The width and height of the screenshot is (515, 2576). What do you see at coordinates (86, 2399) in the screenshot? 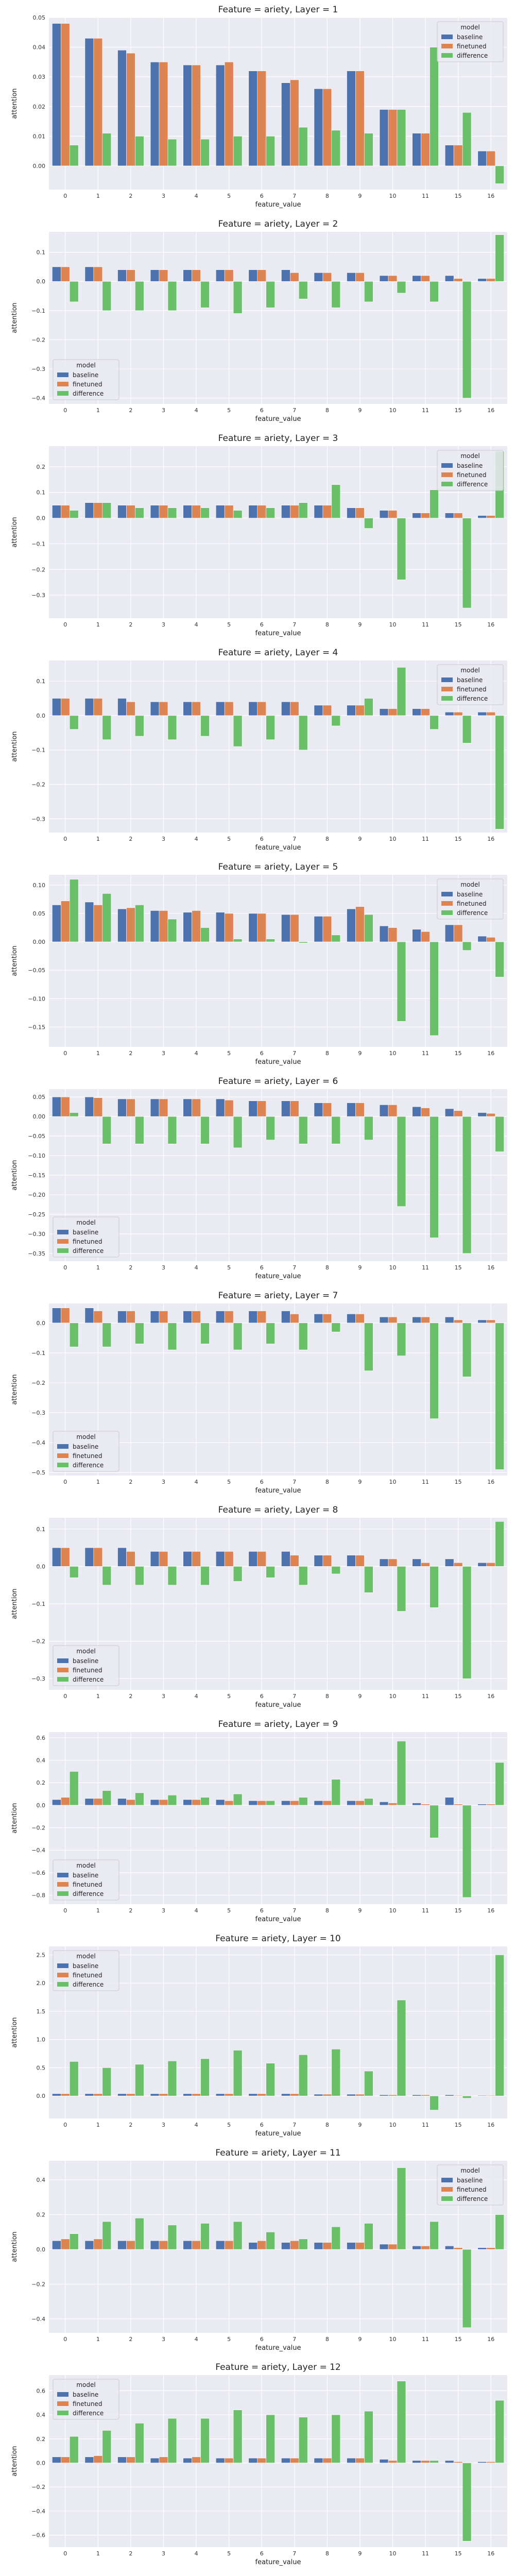
I see `legend: model baseline finetuned difference` at bounding box center [86, 2399].